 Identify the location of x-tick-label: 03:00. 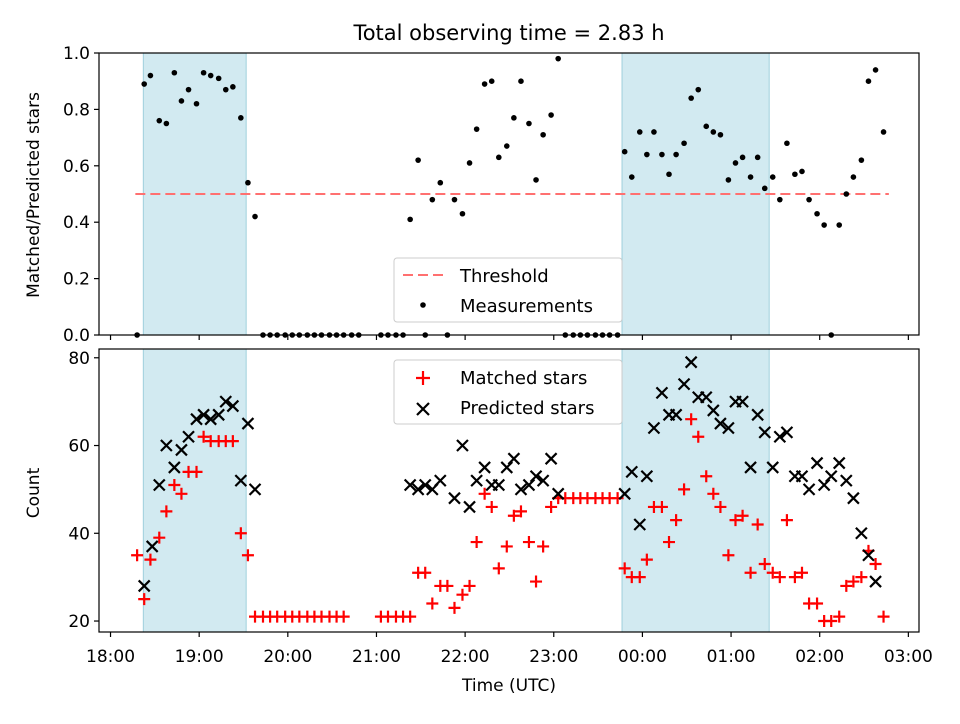
(908, 657).